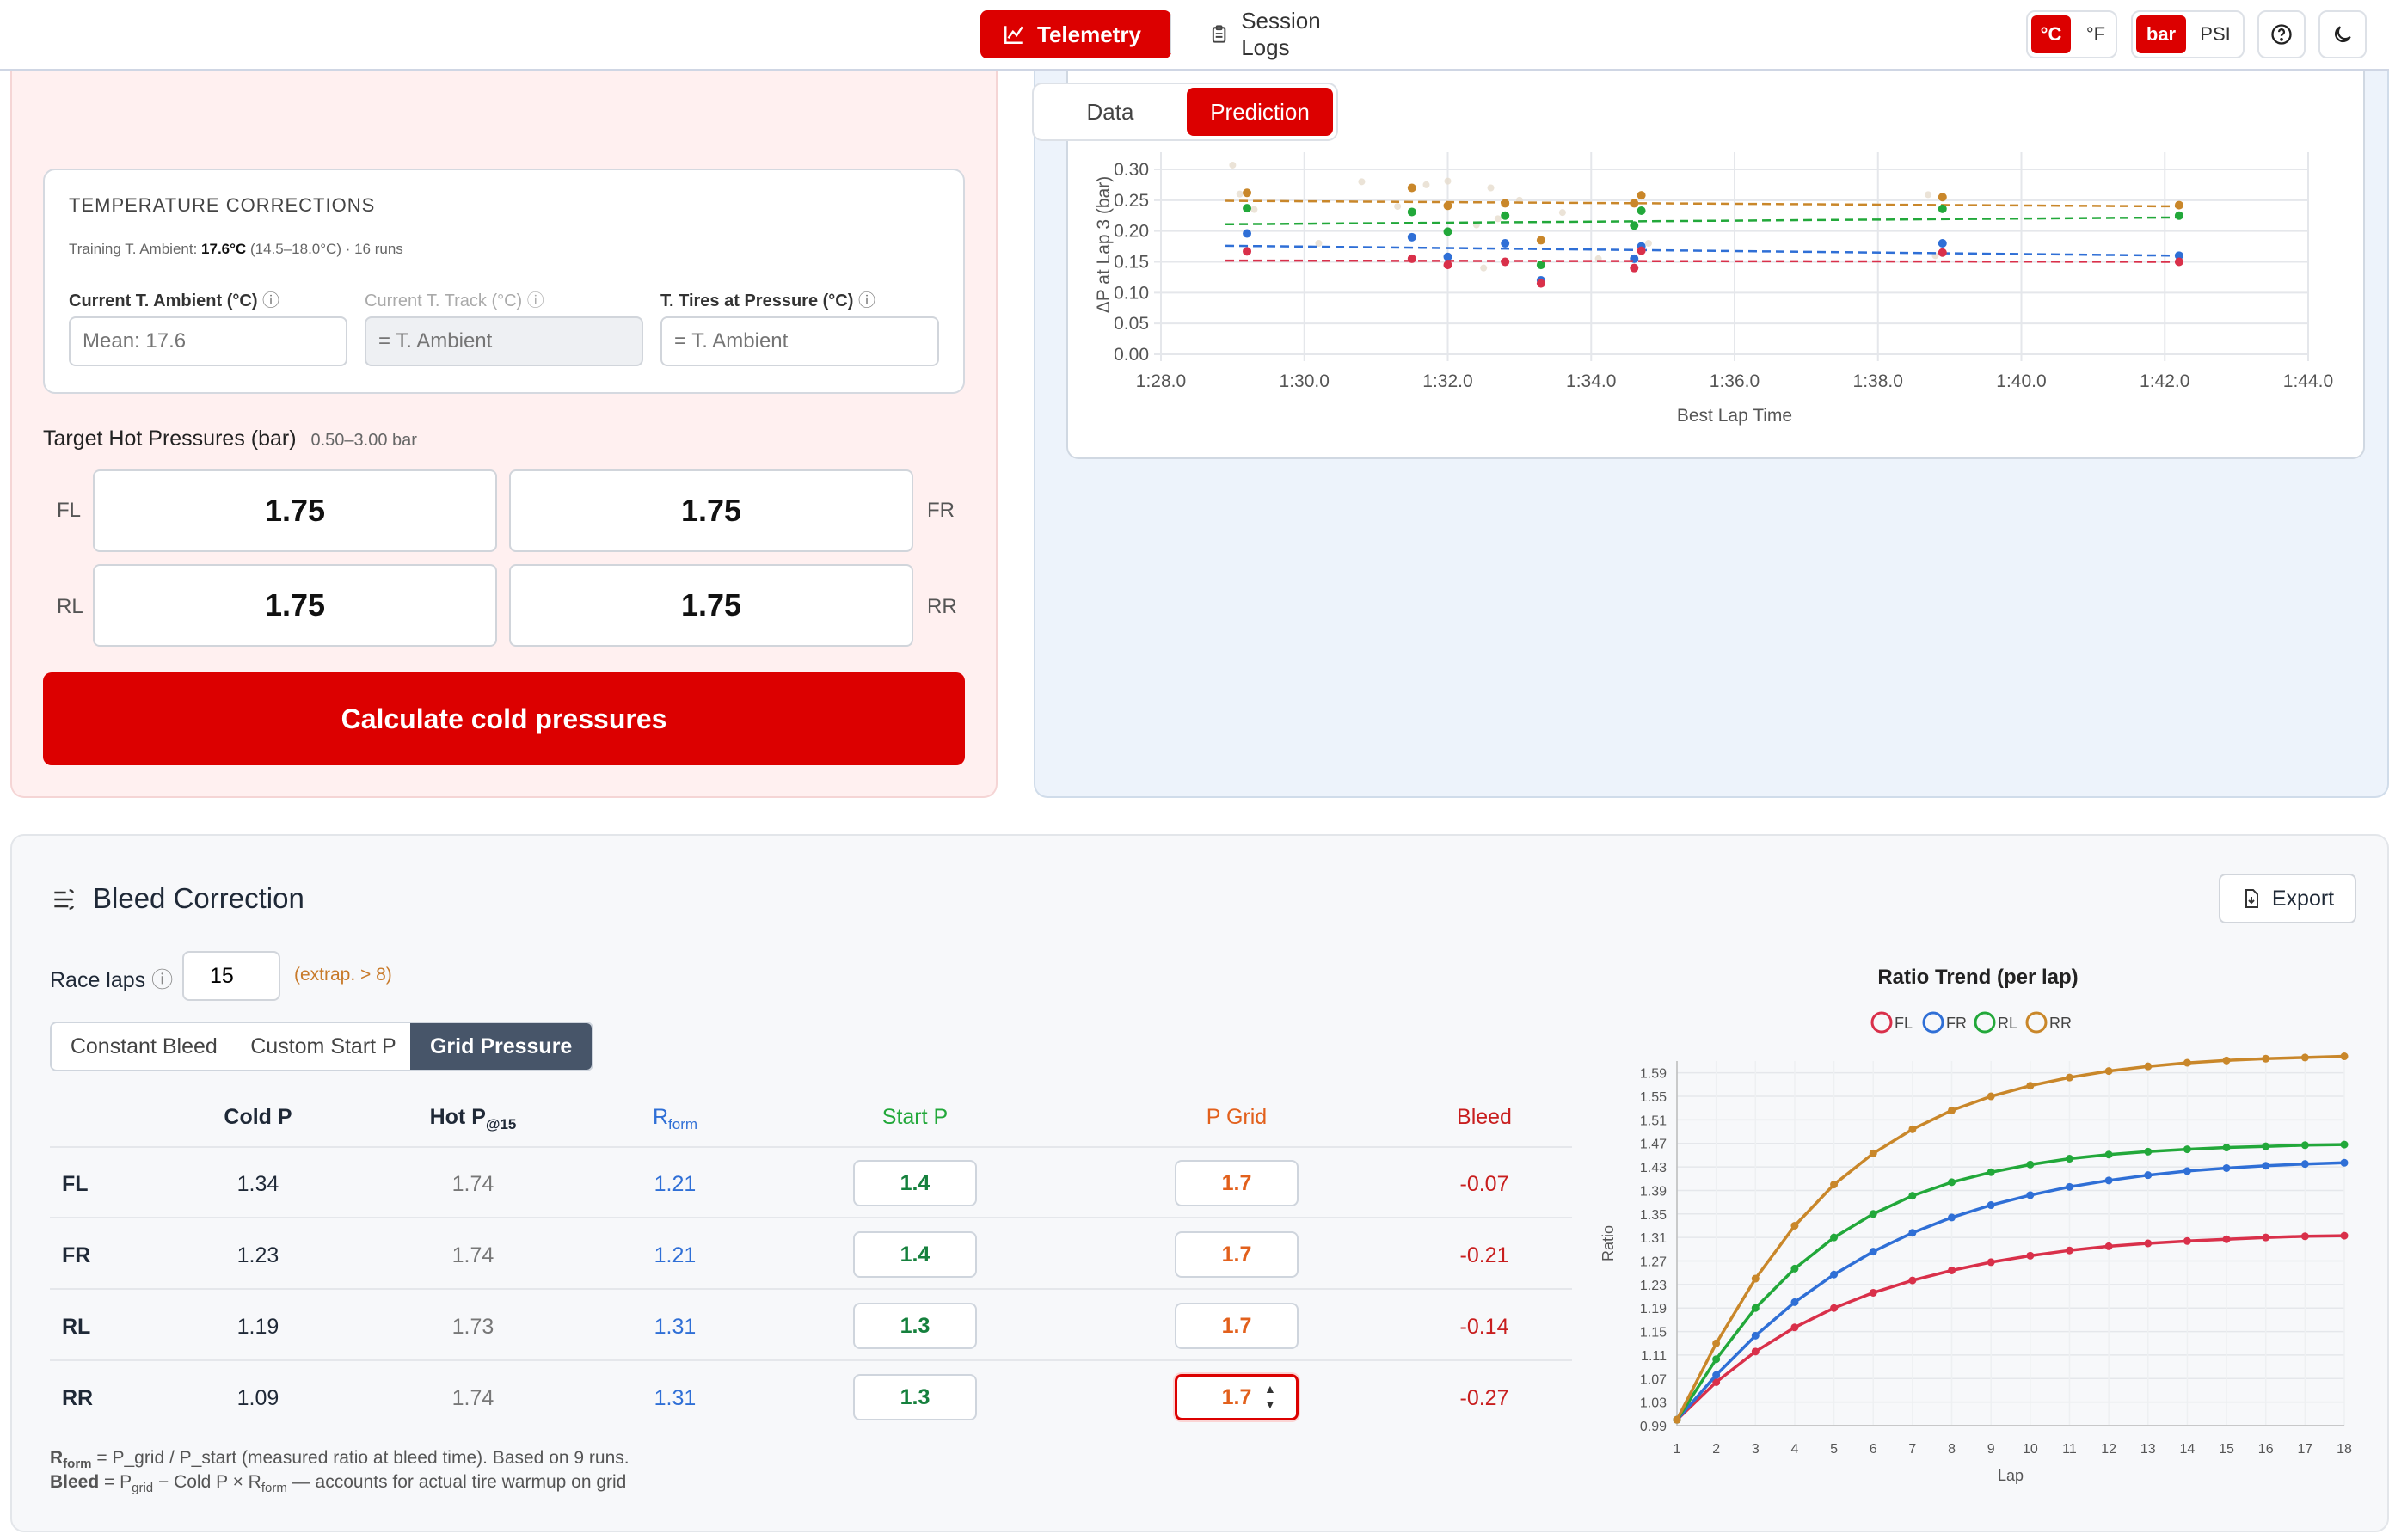 The height and width of the screenshot is (1540, 2389). What do you see at coordinates (323, 1046) in the screenshot?
I see `custom-start-p-tab: Custom Start P` at bounding box center [323, 1046].